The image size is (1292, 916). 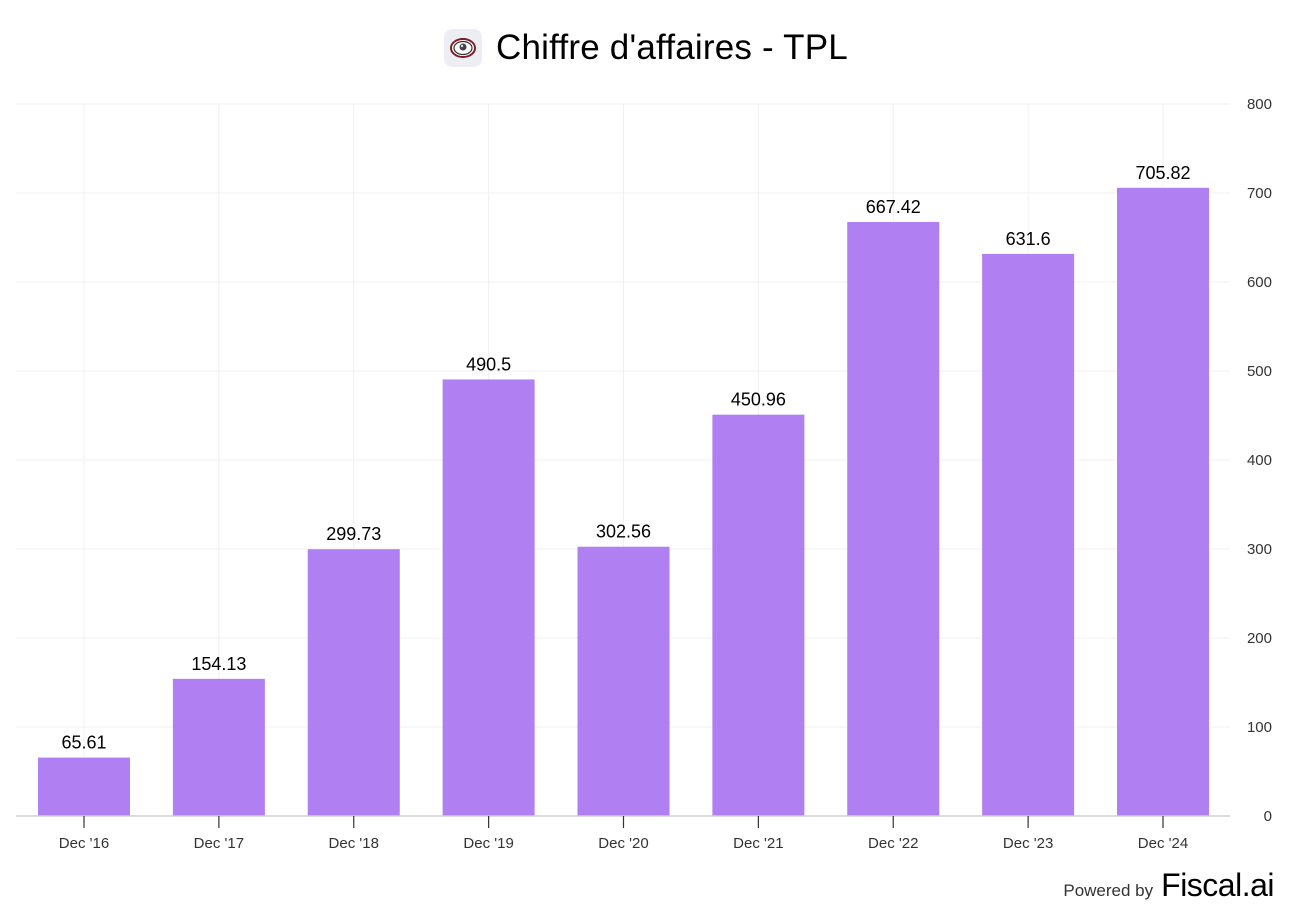 What do you see at coordinates (1259, 104) in the screenshot?
I see `y-tick-label: 800` at bounding box center [1259, 104].